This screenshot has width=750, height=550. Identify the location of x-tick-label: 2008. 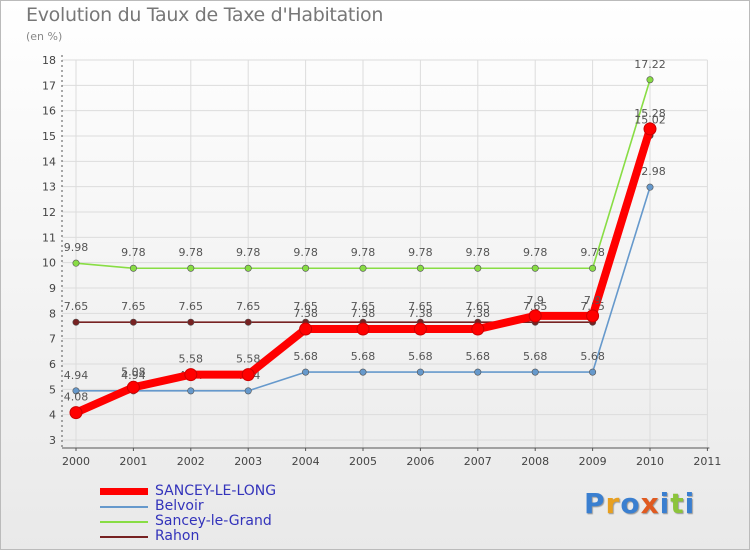
(535, 461).